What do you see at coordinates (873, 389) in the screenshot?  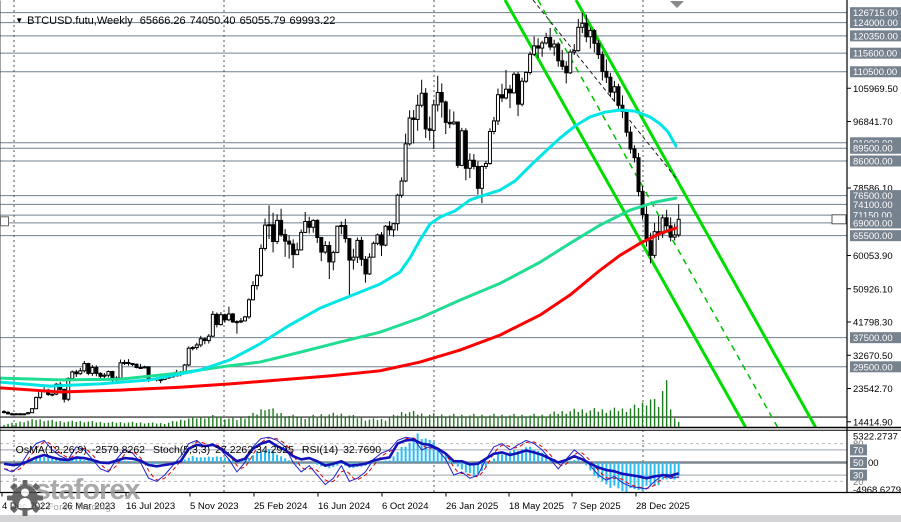 I see `svg-text: 23542.70` at bounding box center [873, 389].